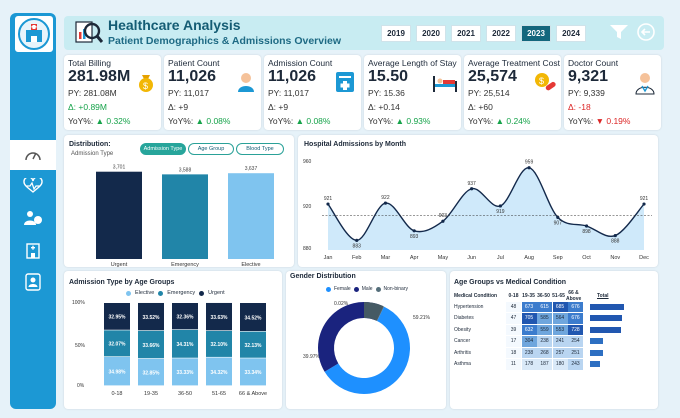  Describe the element at coordinates (192, 76) in the screenshot. I see `kpi-value: 11,026` at that location.